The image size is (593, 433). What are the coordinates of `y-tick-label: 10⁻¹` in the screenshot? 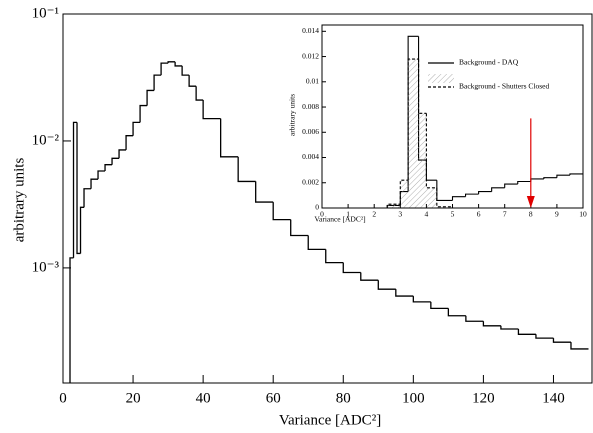 It's located at (45, 13).